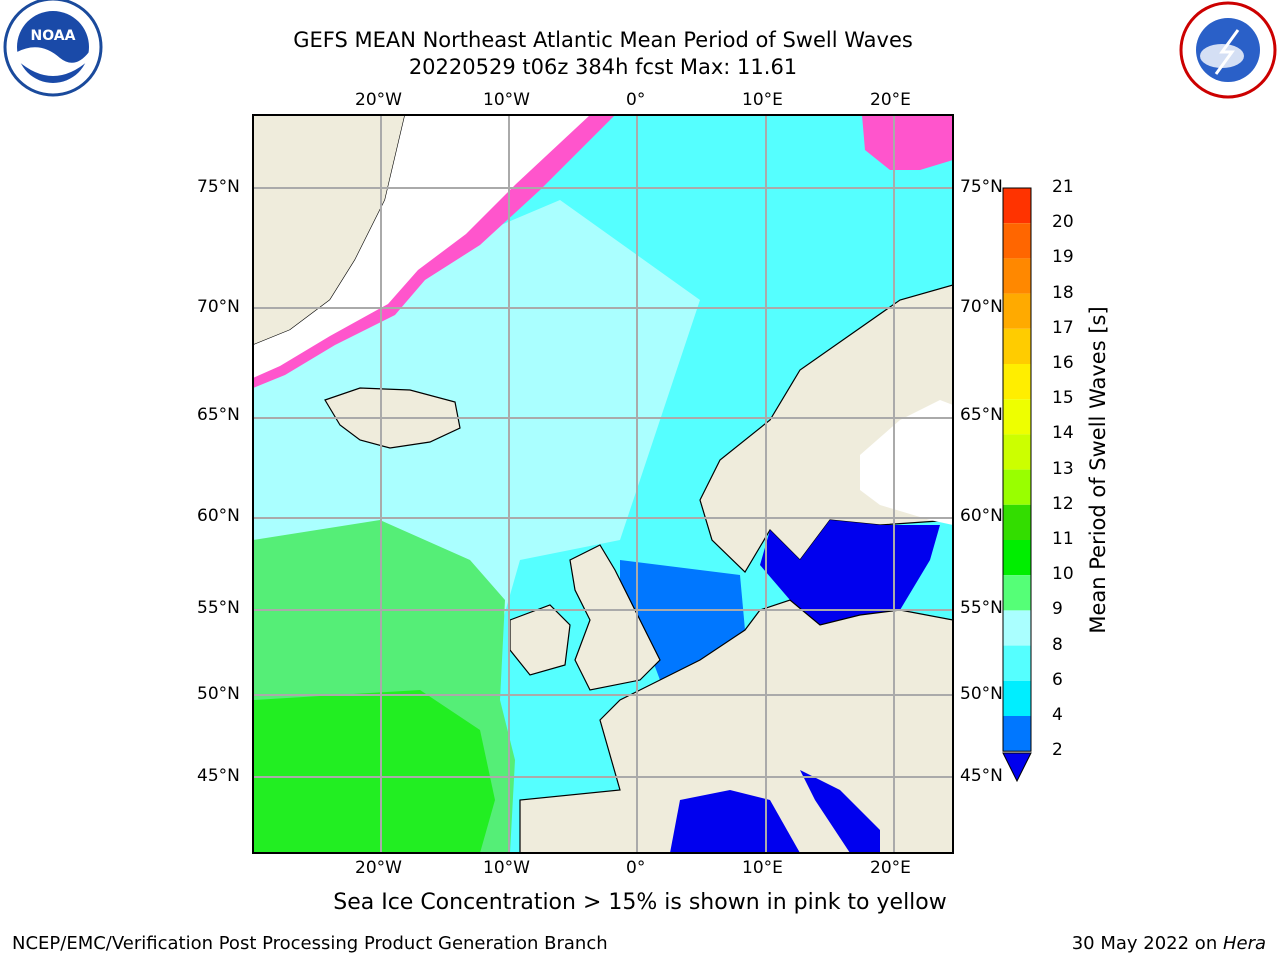  I want to click on colorbar-tick-label: 11, so click(1063, 539).